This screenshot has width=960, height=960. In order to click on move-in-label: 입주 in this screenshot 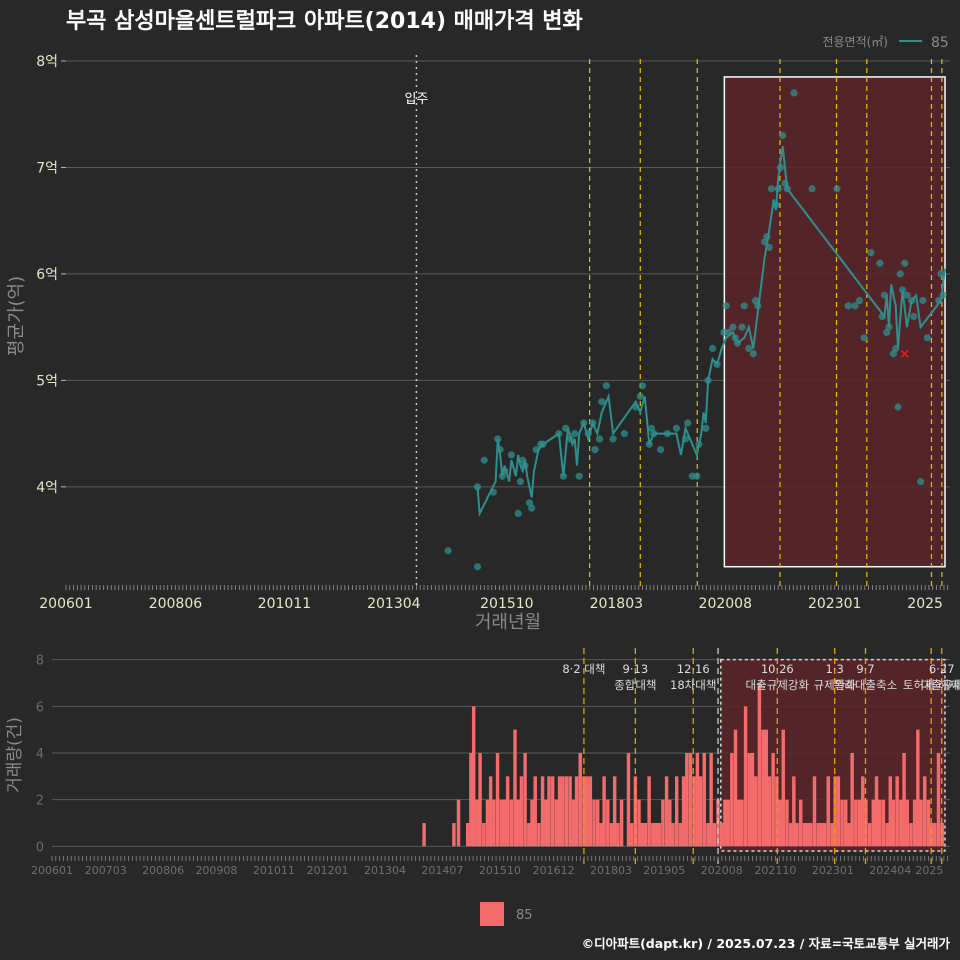, I will do `click(416, 99)`.